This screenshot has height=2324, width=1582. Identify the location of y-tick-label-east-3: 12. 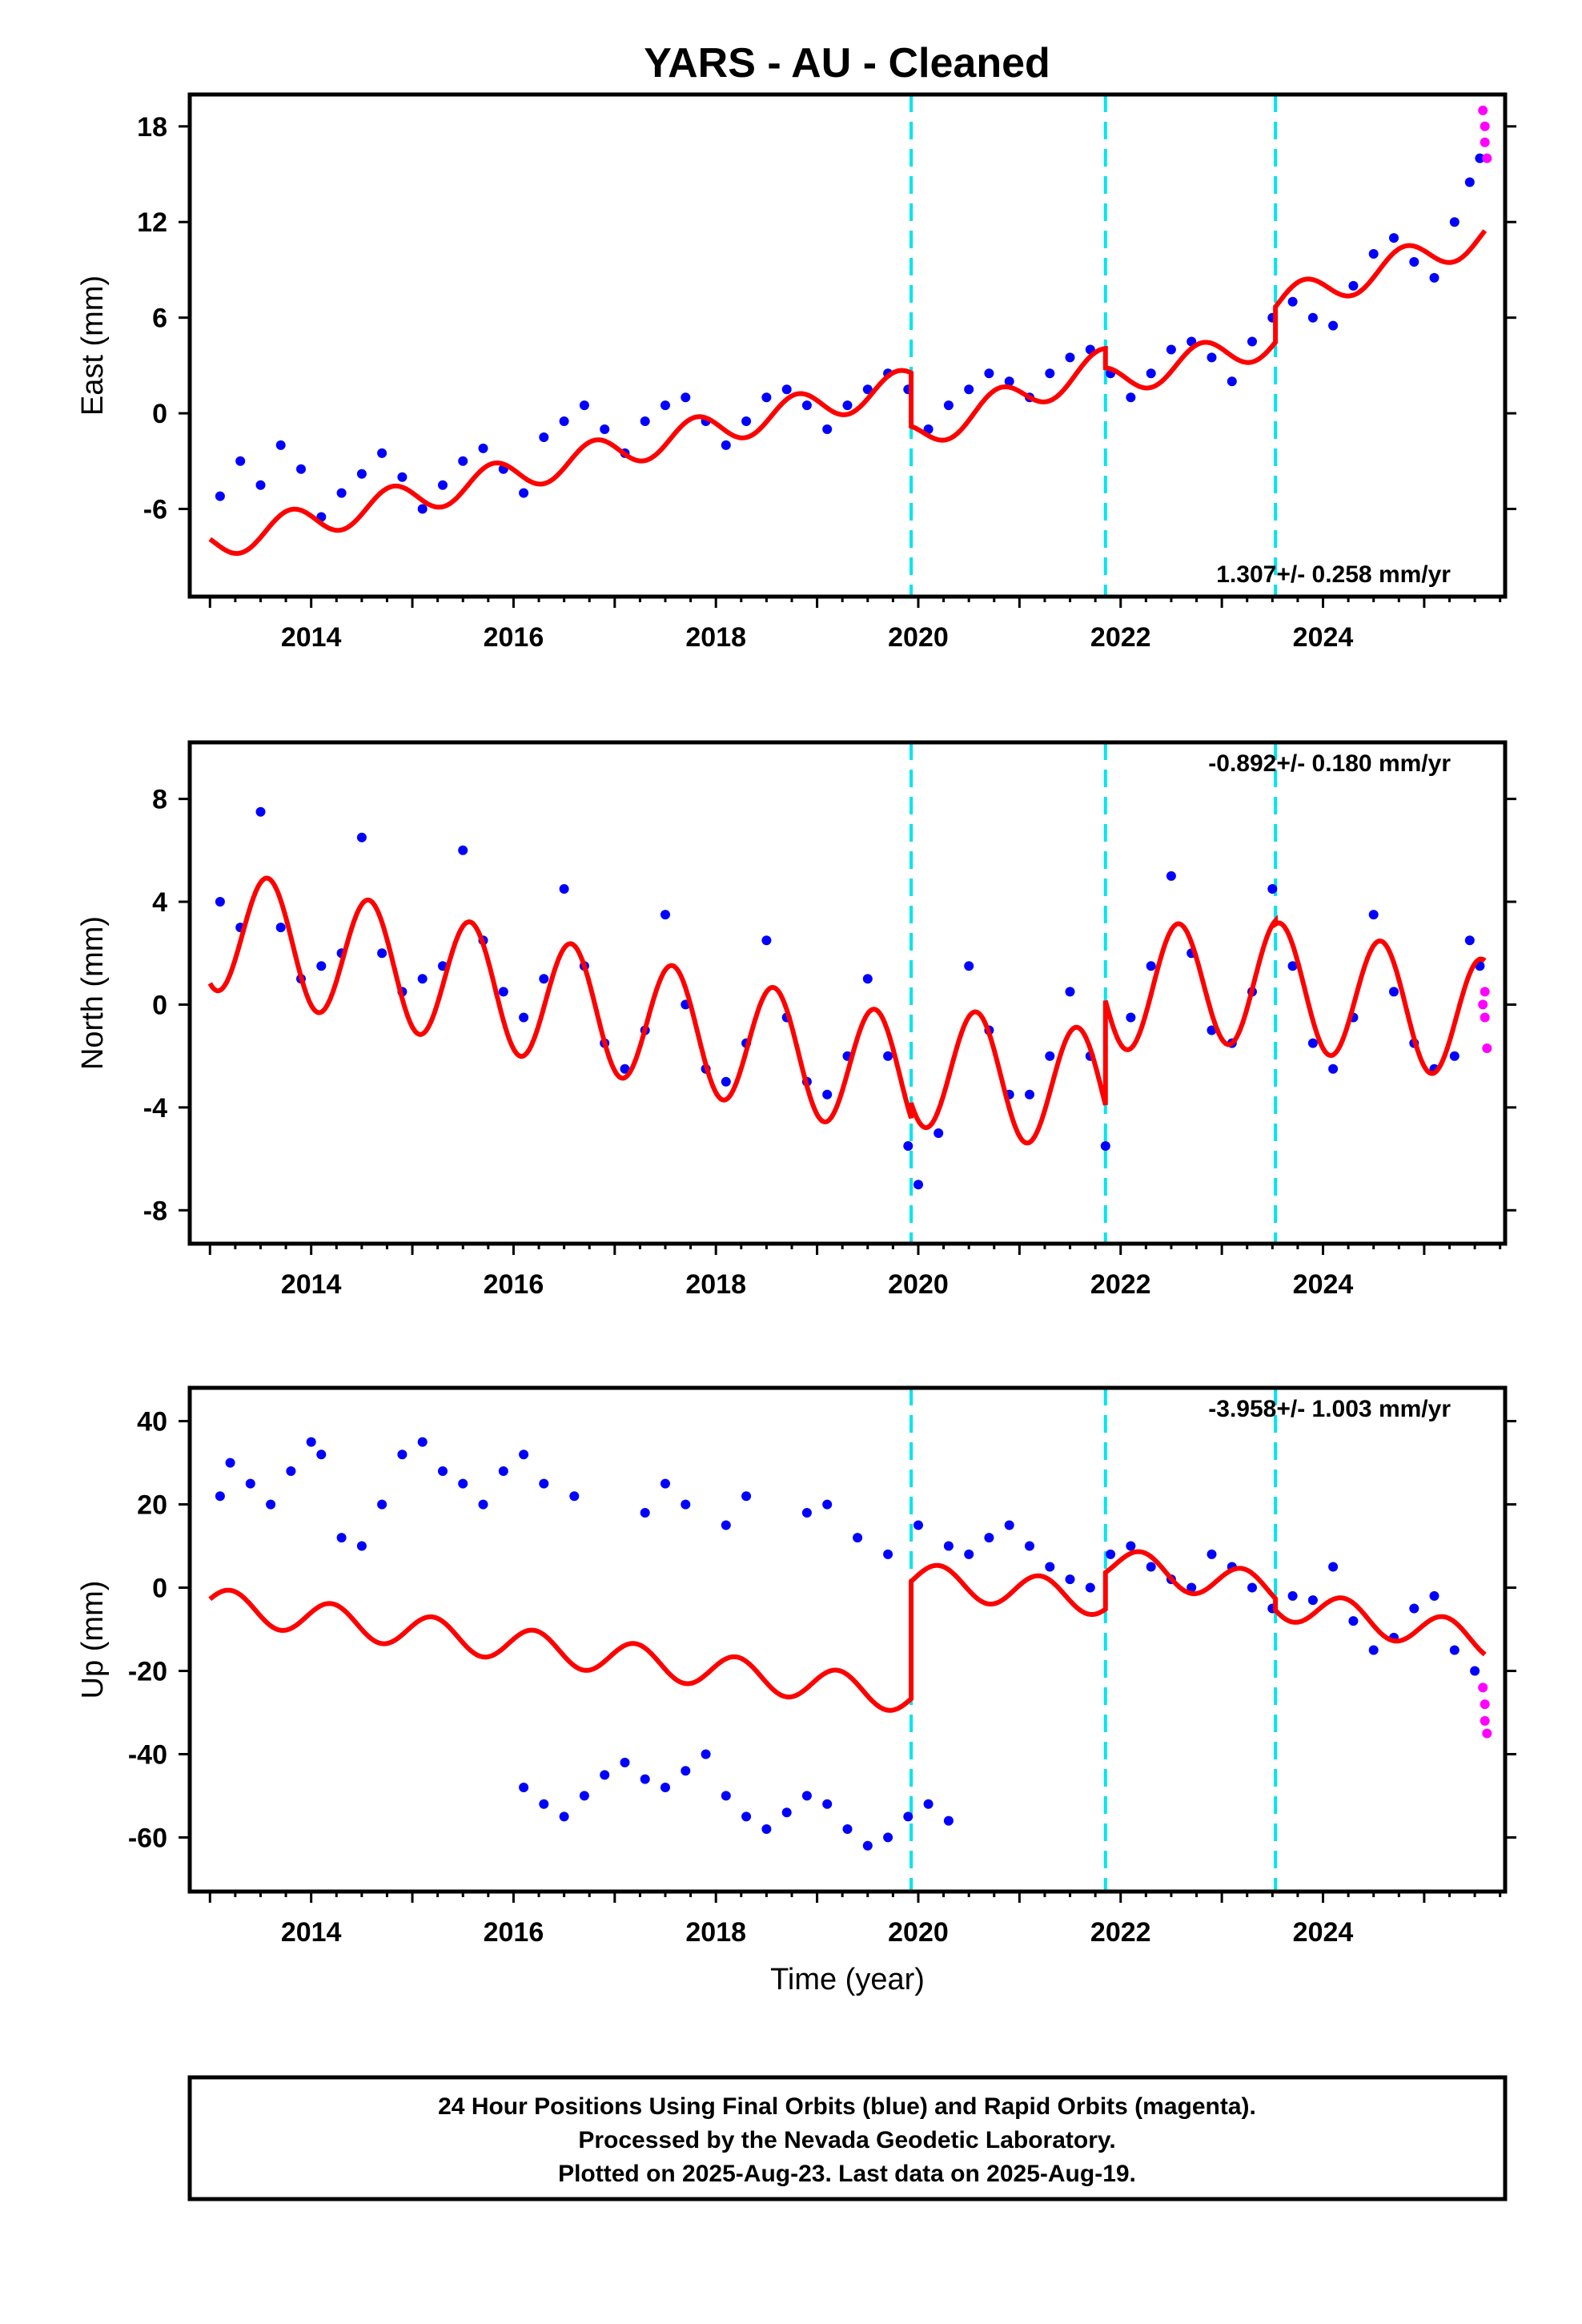
(152, 222).